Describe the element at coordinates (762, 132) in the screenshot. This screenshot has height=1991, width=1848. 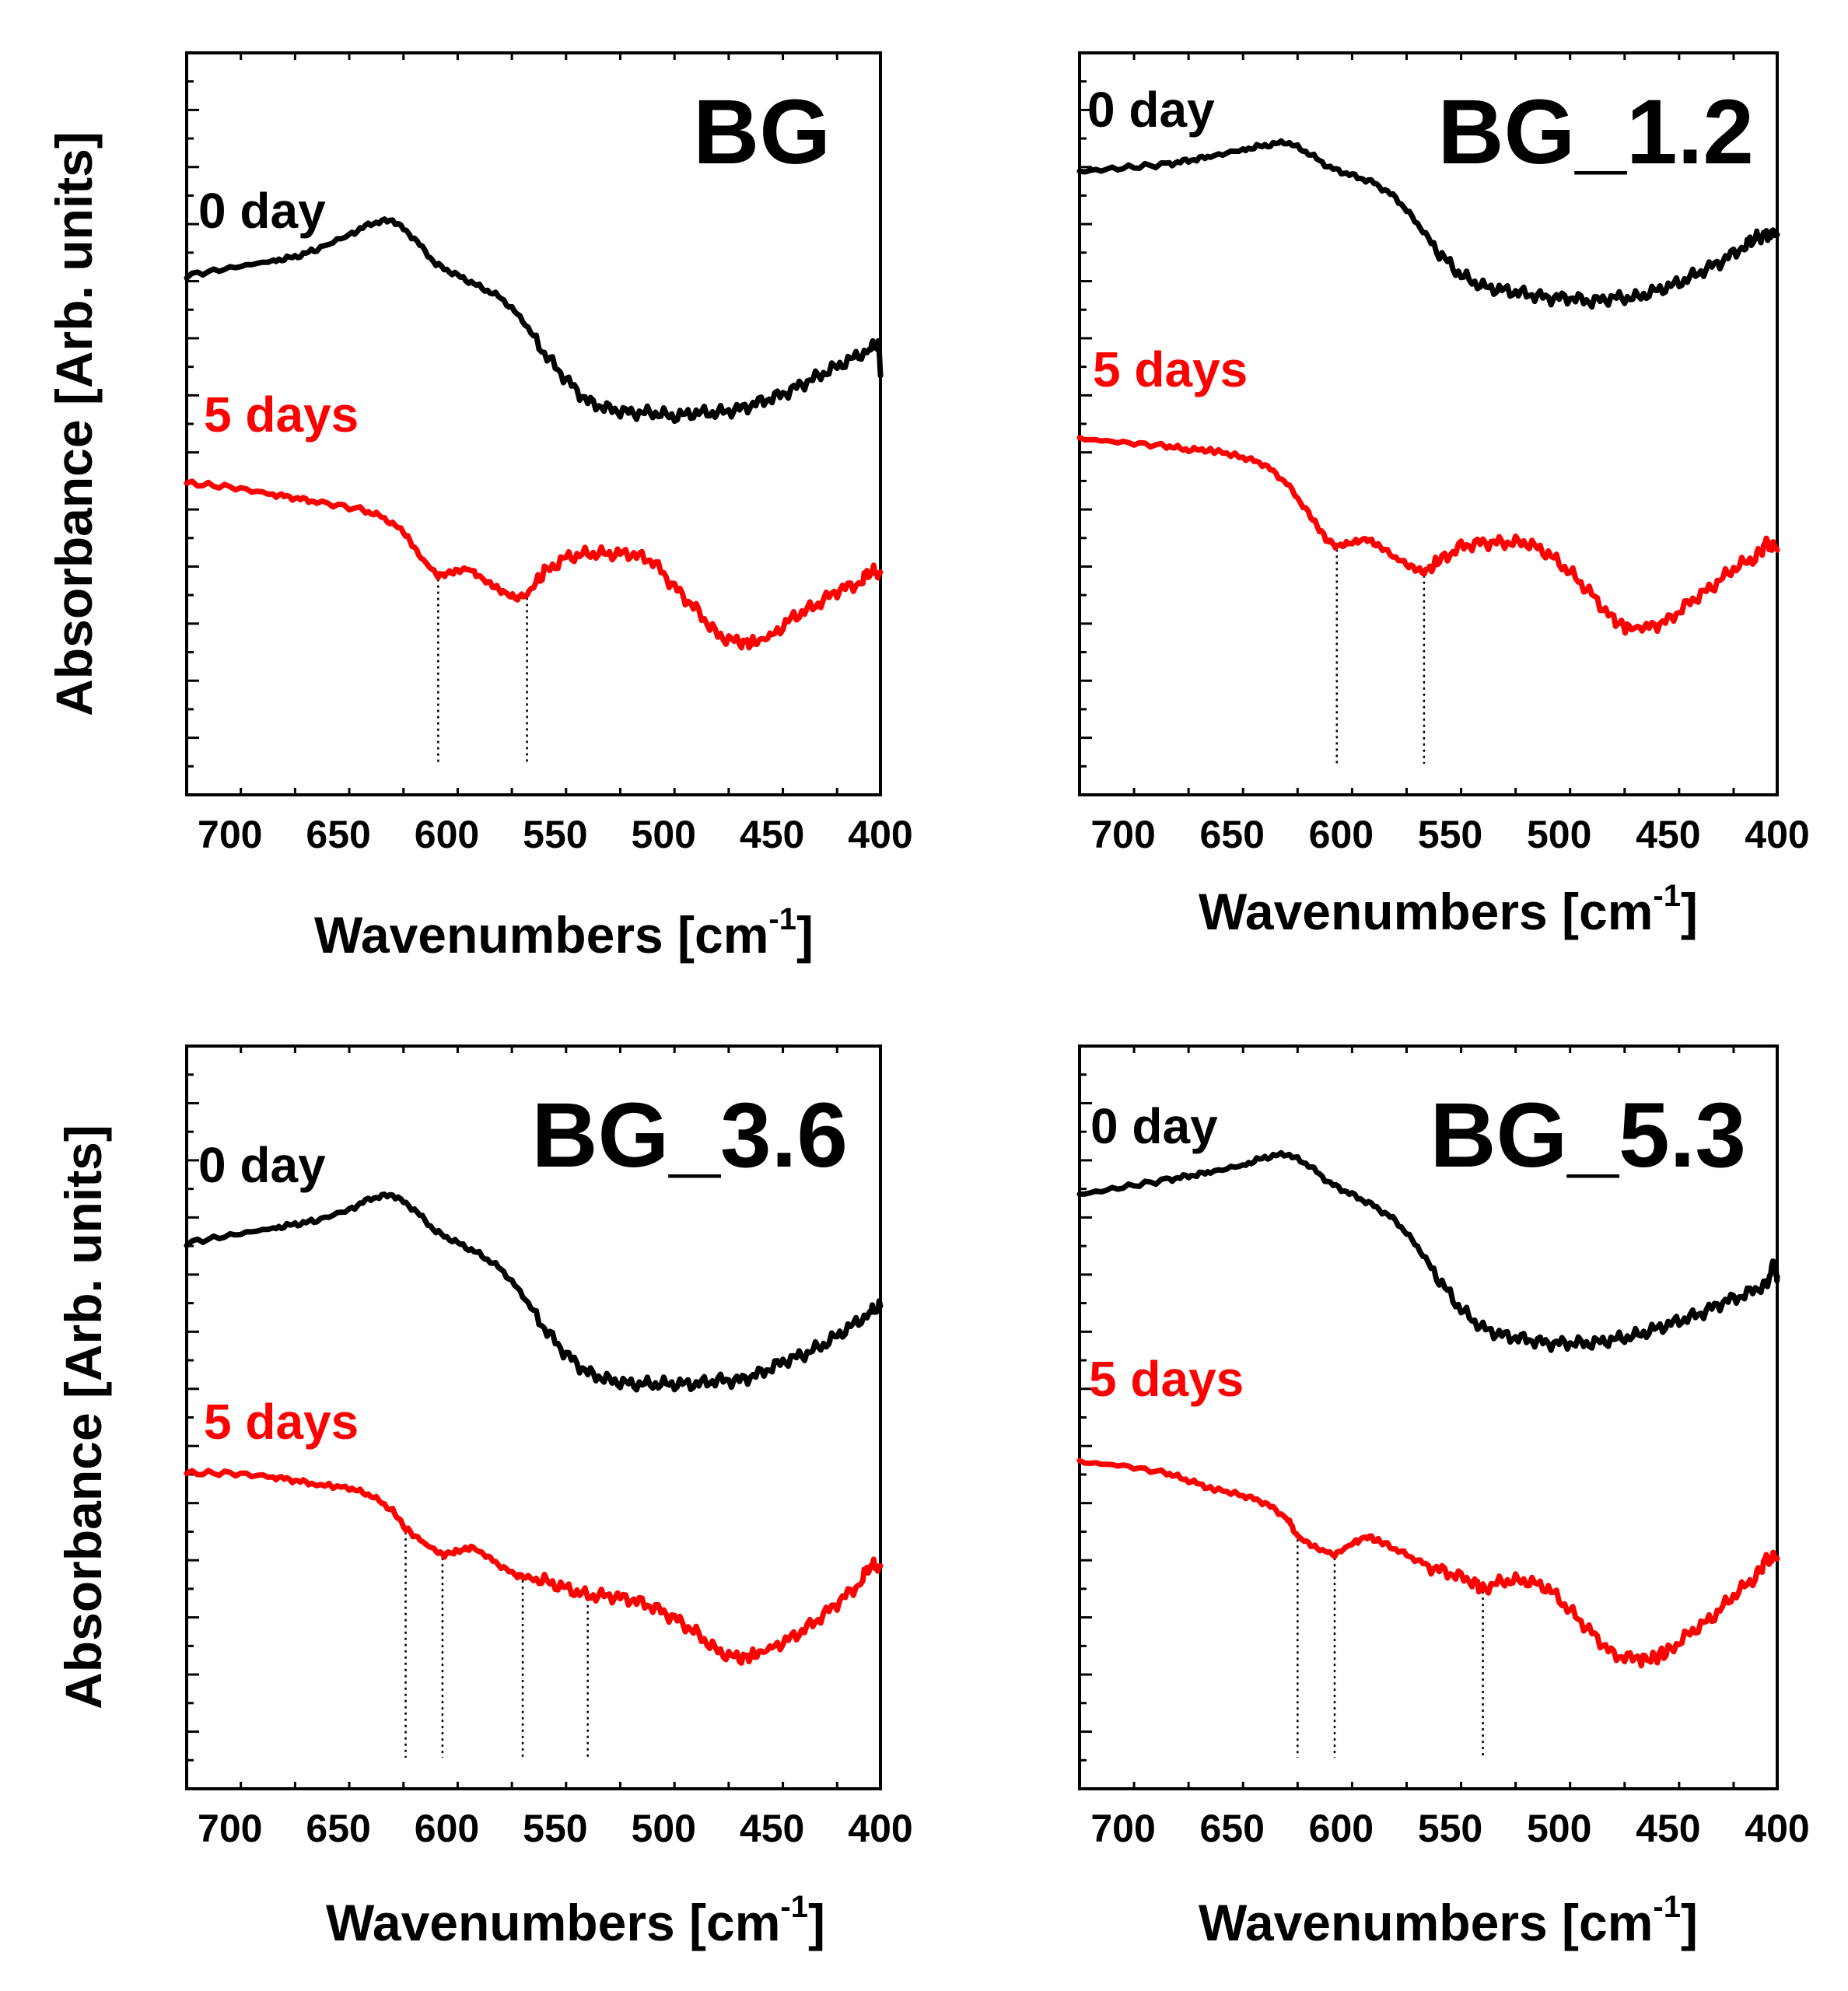
I see `panel-title: BG` at that location.